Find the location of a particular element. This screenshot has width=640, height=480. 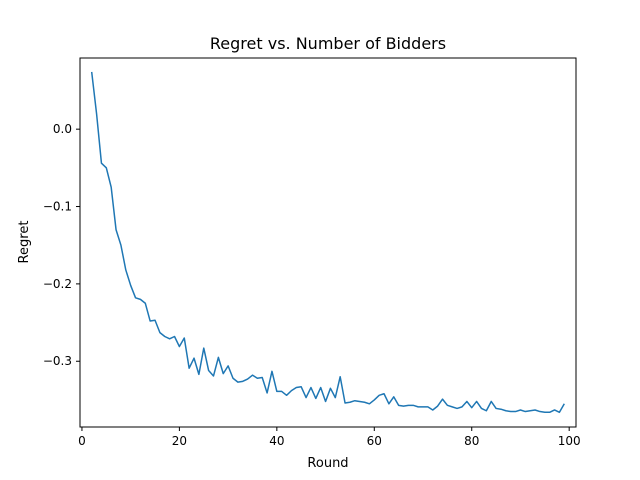

x-tick-label: 20 is located at coordinates (179, 441).